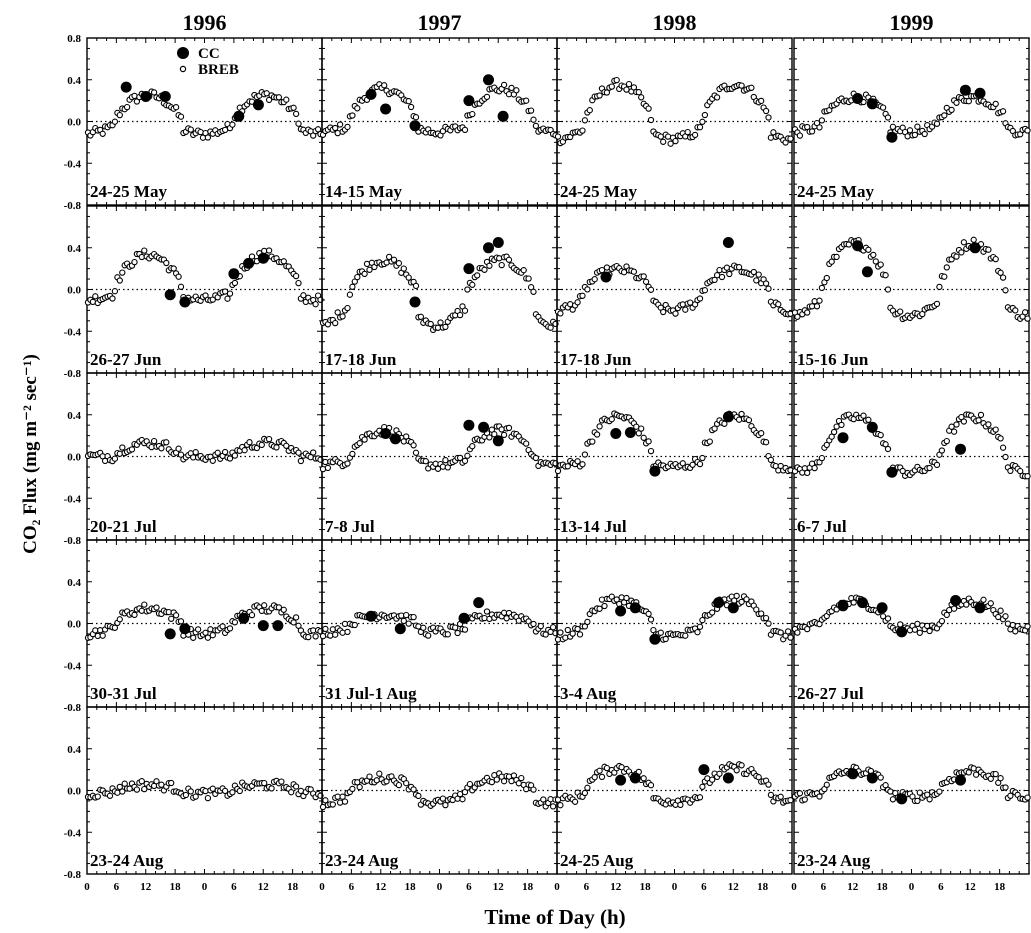 The height and width of the screenshot is (933, 1031). What do you see at coordinates (194, 459) in the screenshot?
I see `panel-2-0: 20-21 Jul 0.4 0.0 -0.4 -0.8` at bounding box center [194, 459].